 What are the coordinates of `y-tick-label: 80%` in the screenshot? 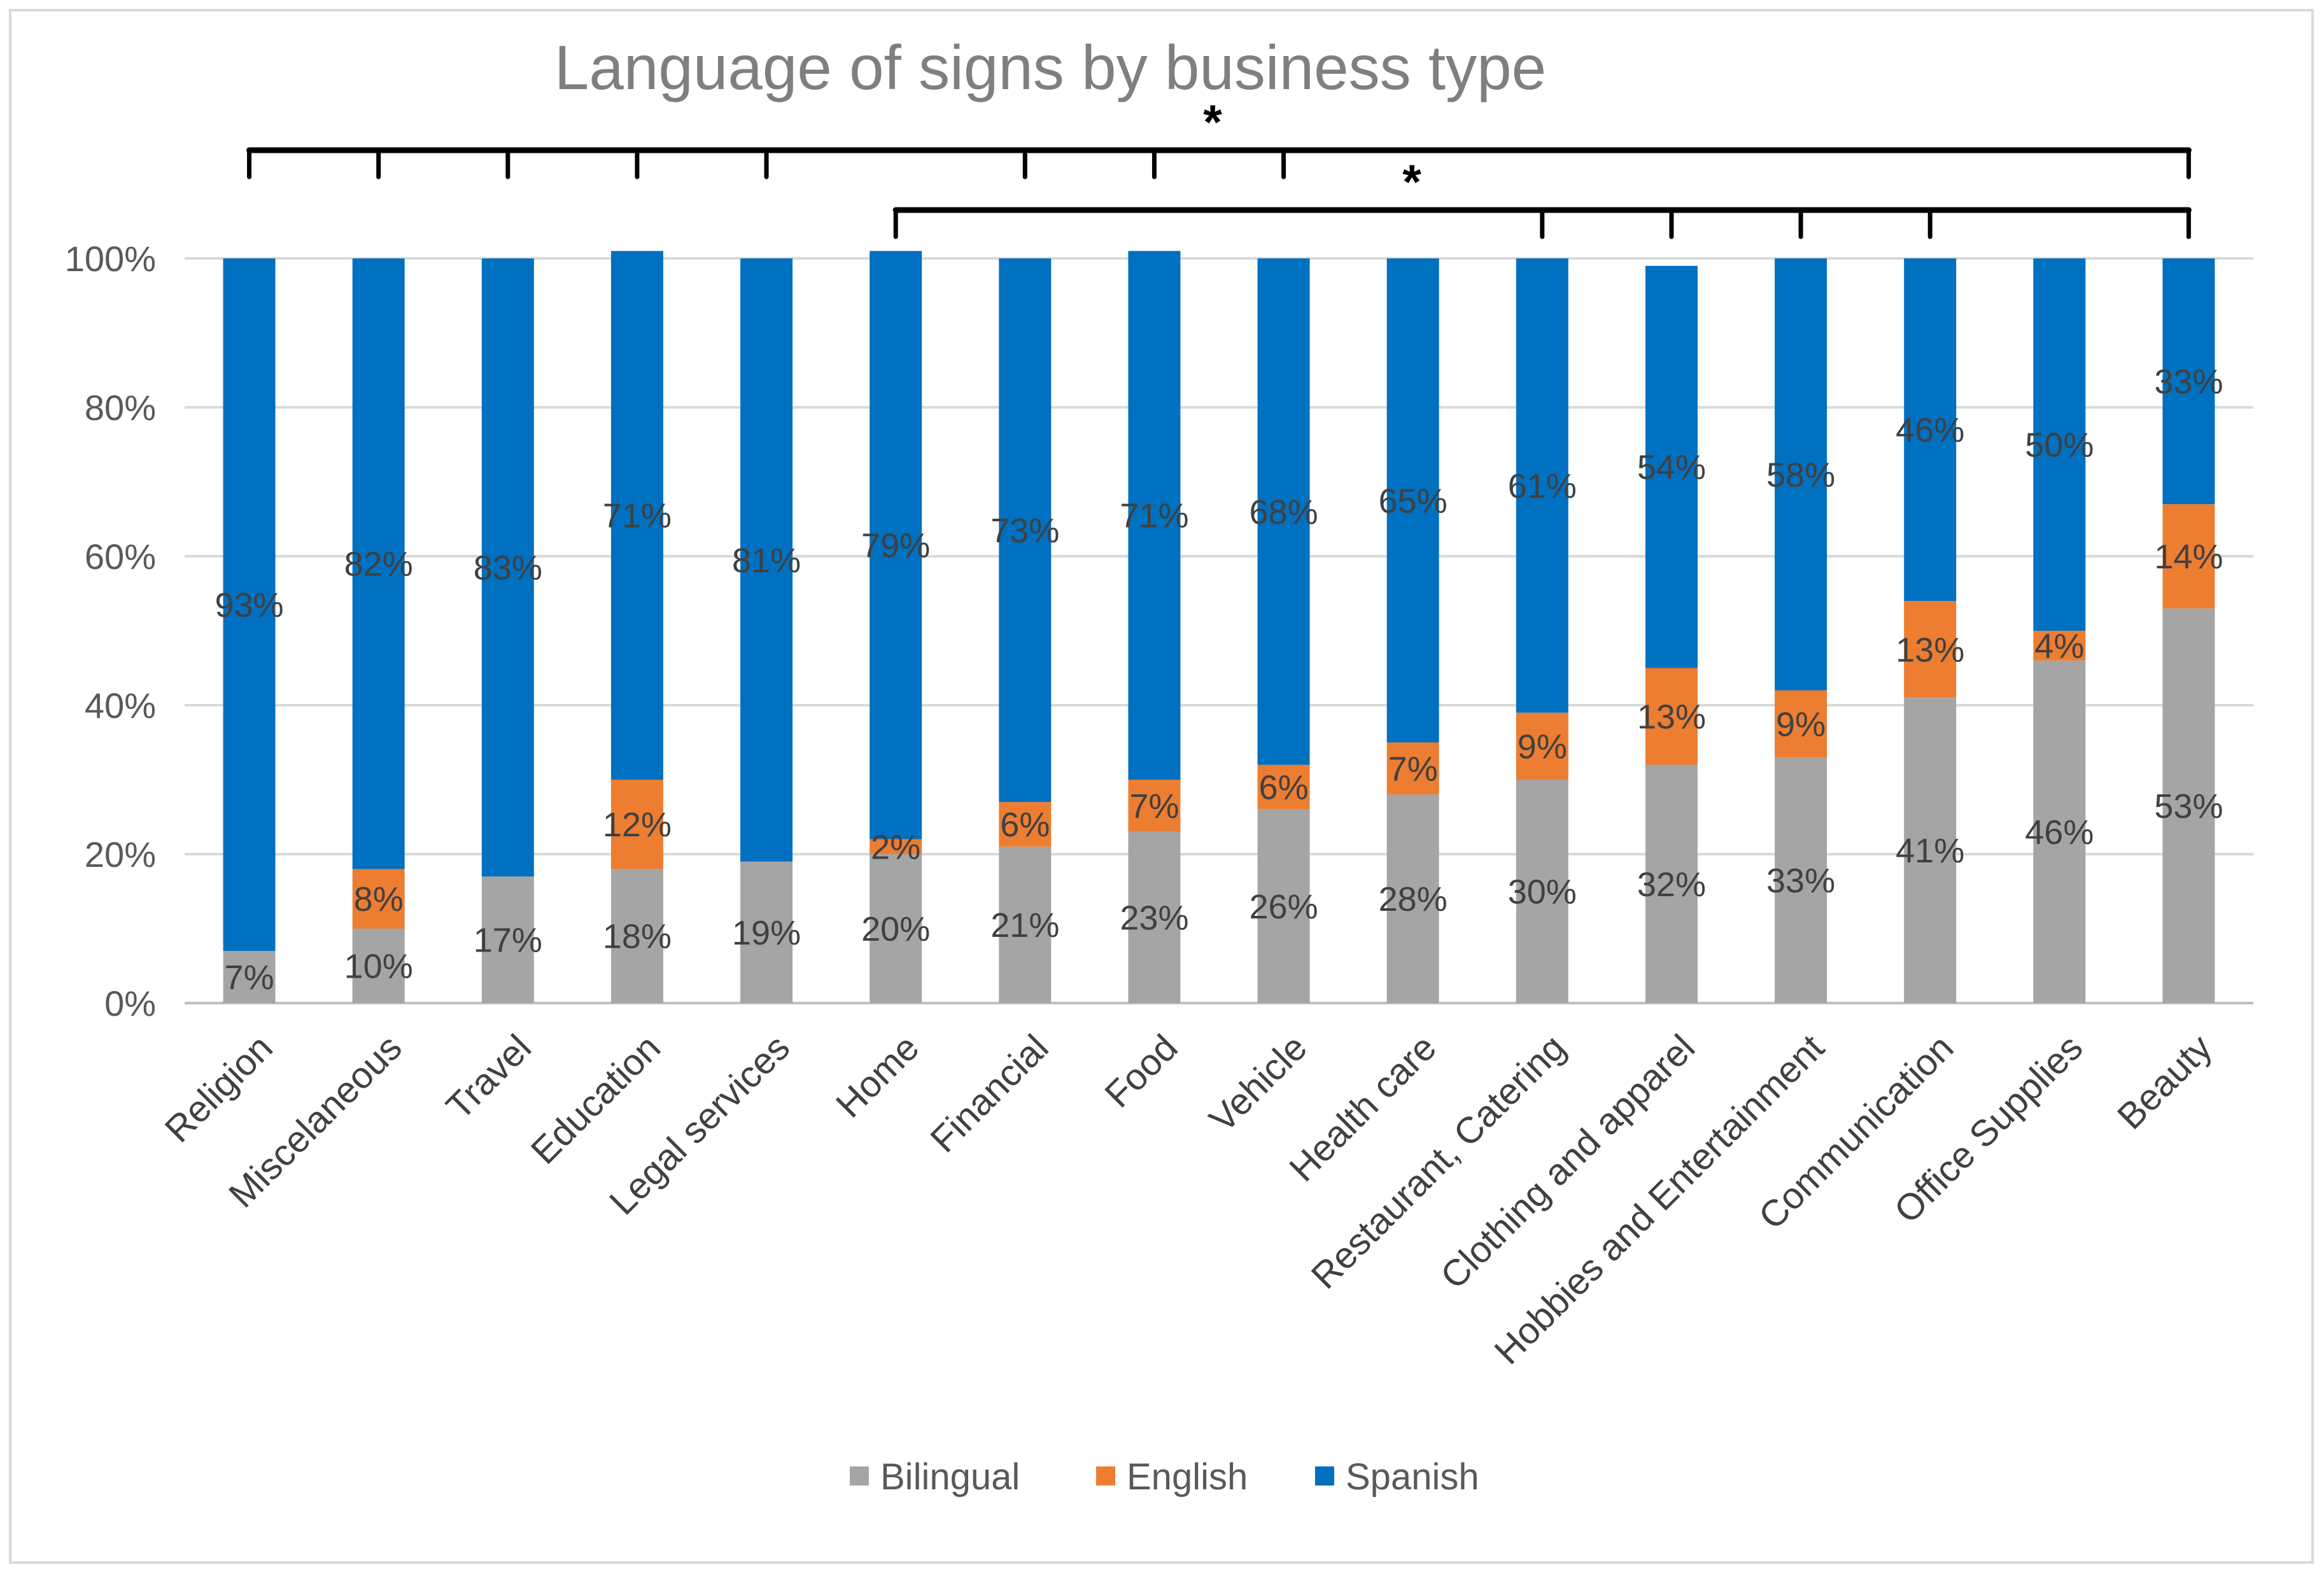 It's located at (120, 408).